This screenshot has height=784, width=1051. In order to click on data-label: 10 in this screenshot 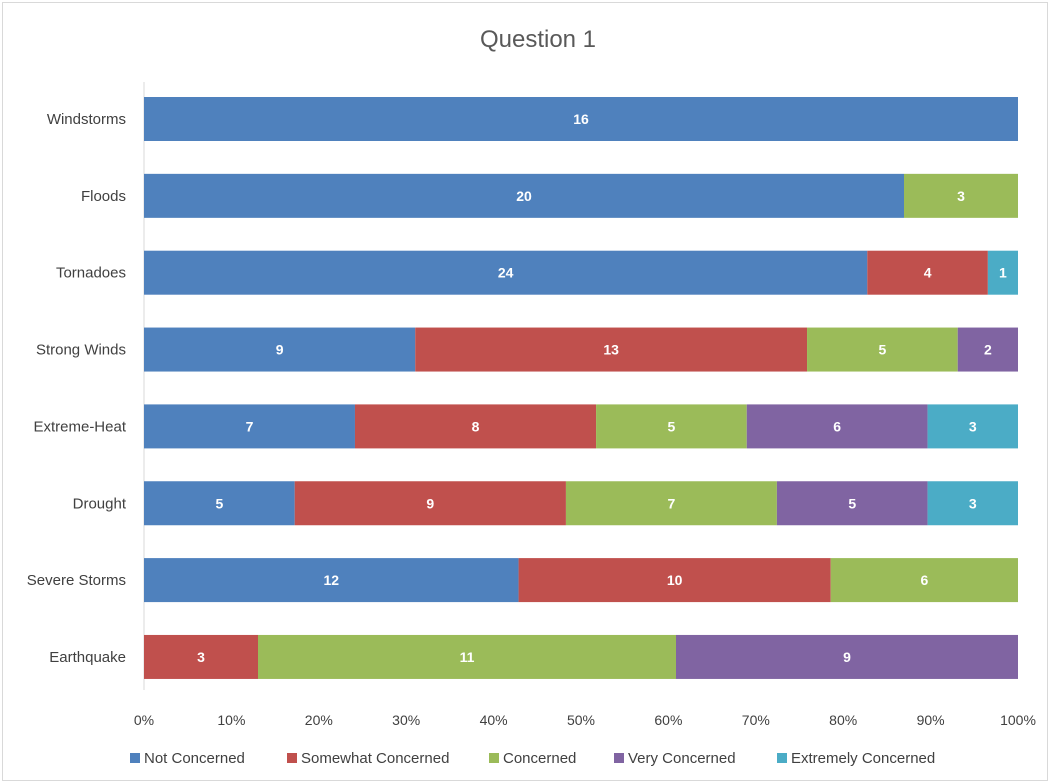, I will do `click(675, 580)`.